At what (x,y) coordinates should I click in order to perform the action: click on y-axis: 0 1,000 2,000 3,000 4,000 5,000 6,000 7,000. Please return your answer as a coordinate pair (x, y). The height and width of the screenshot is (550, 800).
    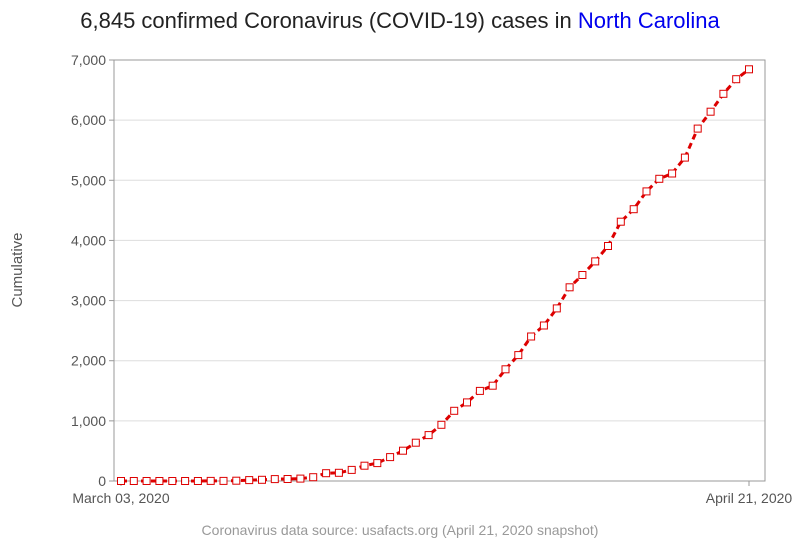
    Looking at the image, I should click on (92, 270).